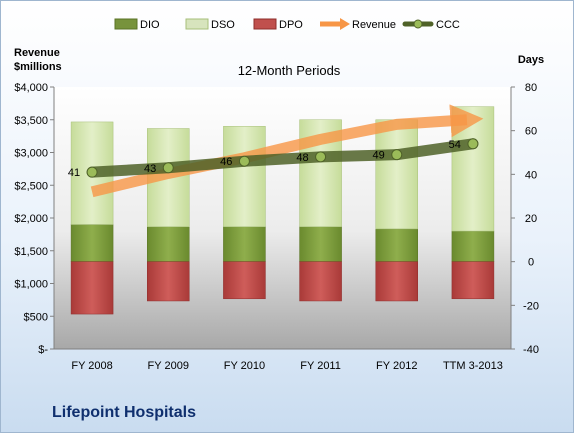 This screenshot has width=574, height=433. I want to click on left-tick-label: $3,500, so click(31, 121).